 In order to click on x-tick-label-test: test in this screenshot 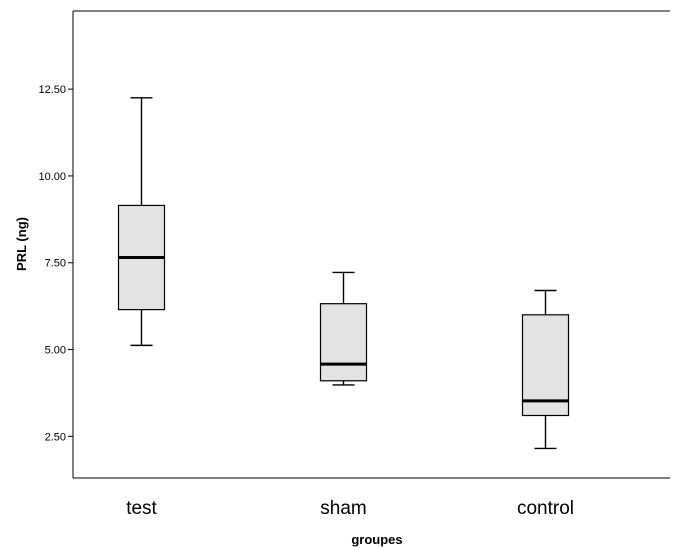, I will do `click(141, 508)`.